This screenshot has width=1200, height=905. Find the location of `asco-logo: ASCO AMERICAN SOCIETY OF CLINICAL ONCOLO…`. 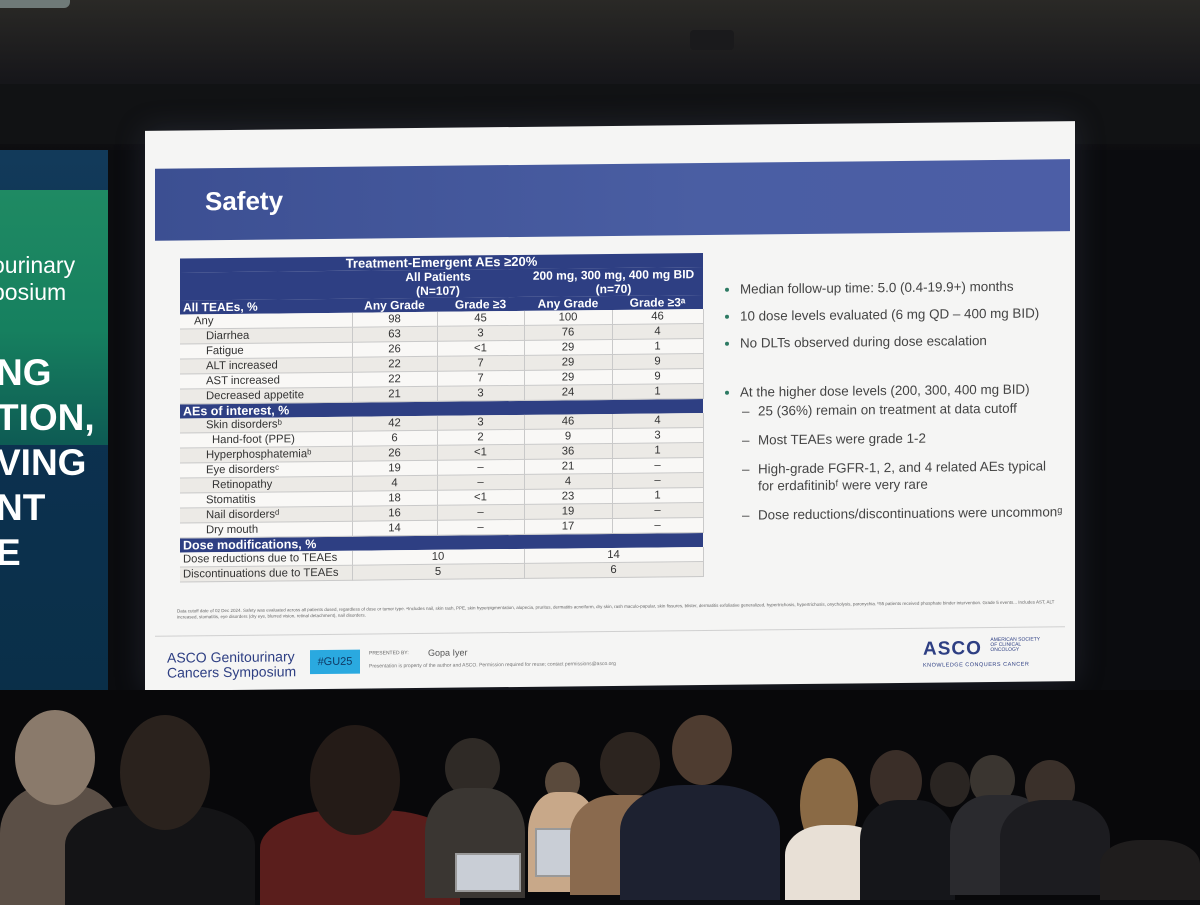

asco-logo: ASCO AMERICAN SOCIETY OF CLINICAL ONCOLO… is located at coordinates (981, 652).